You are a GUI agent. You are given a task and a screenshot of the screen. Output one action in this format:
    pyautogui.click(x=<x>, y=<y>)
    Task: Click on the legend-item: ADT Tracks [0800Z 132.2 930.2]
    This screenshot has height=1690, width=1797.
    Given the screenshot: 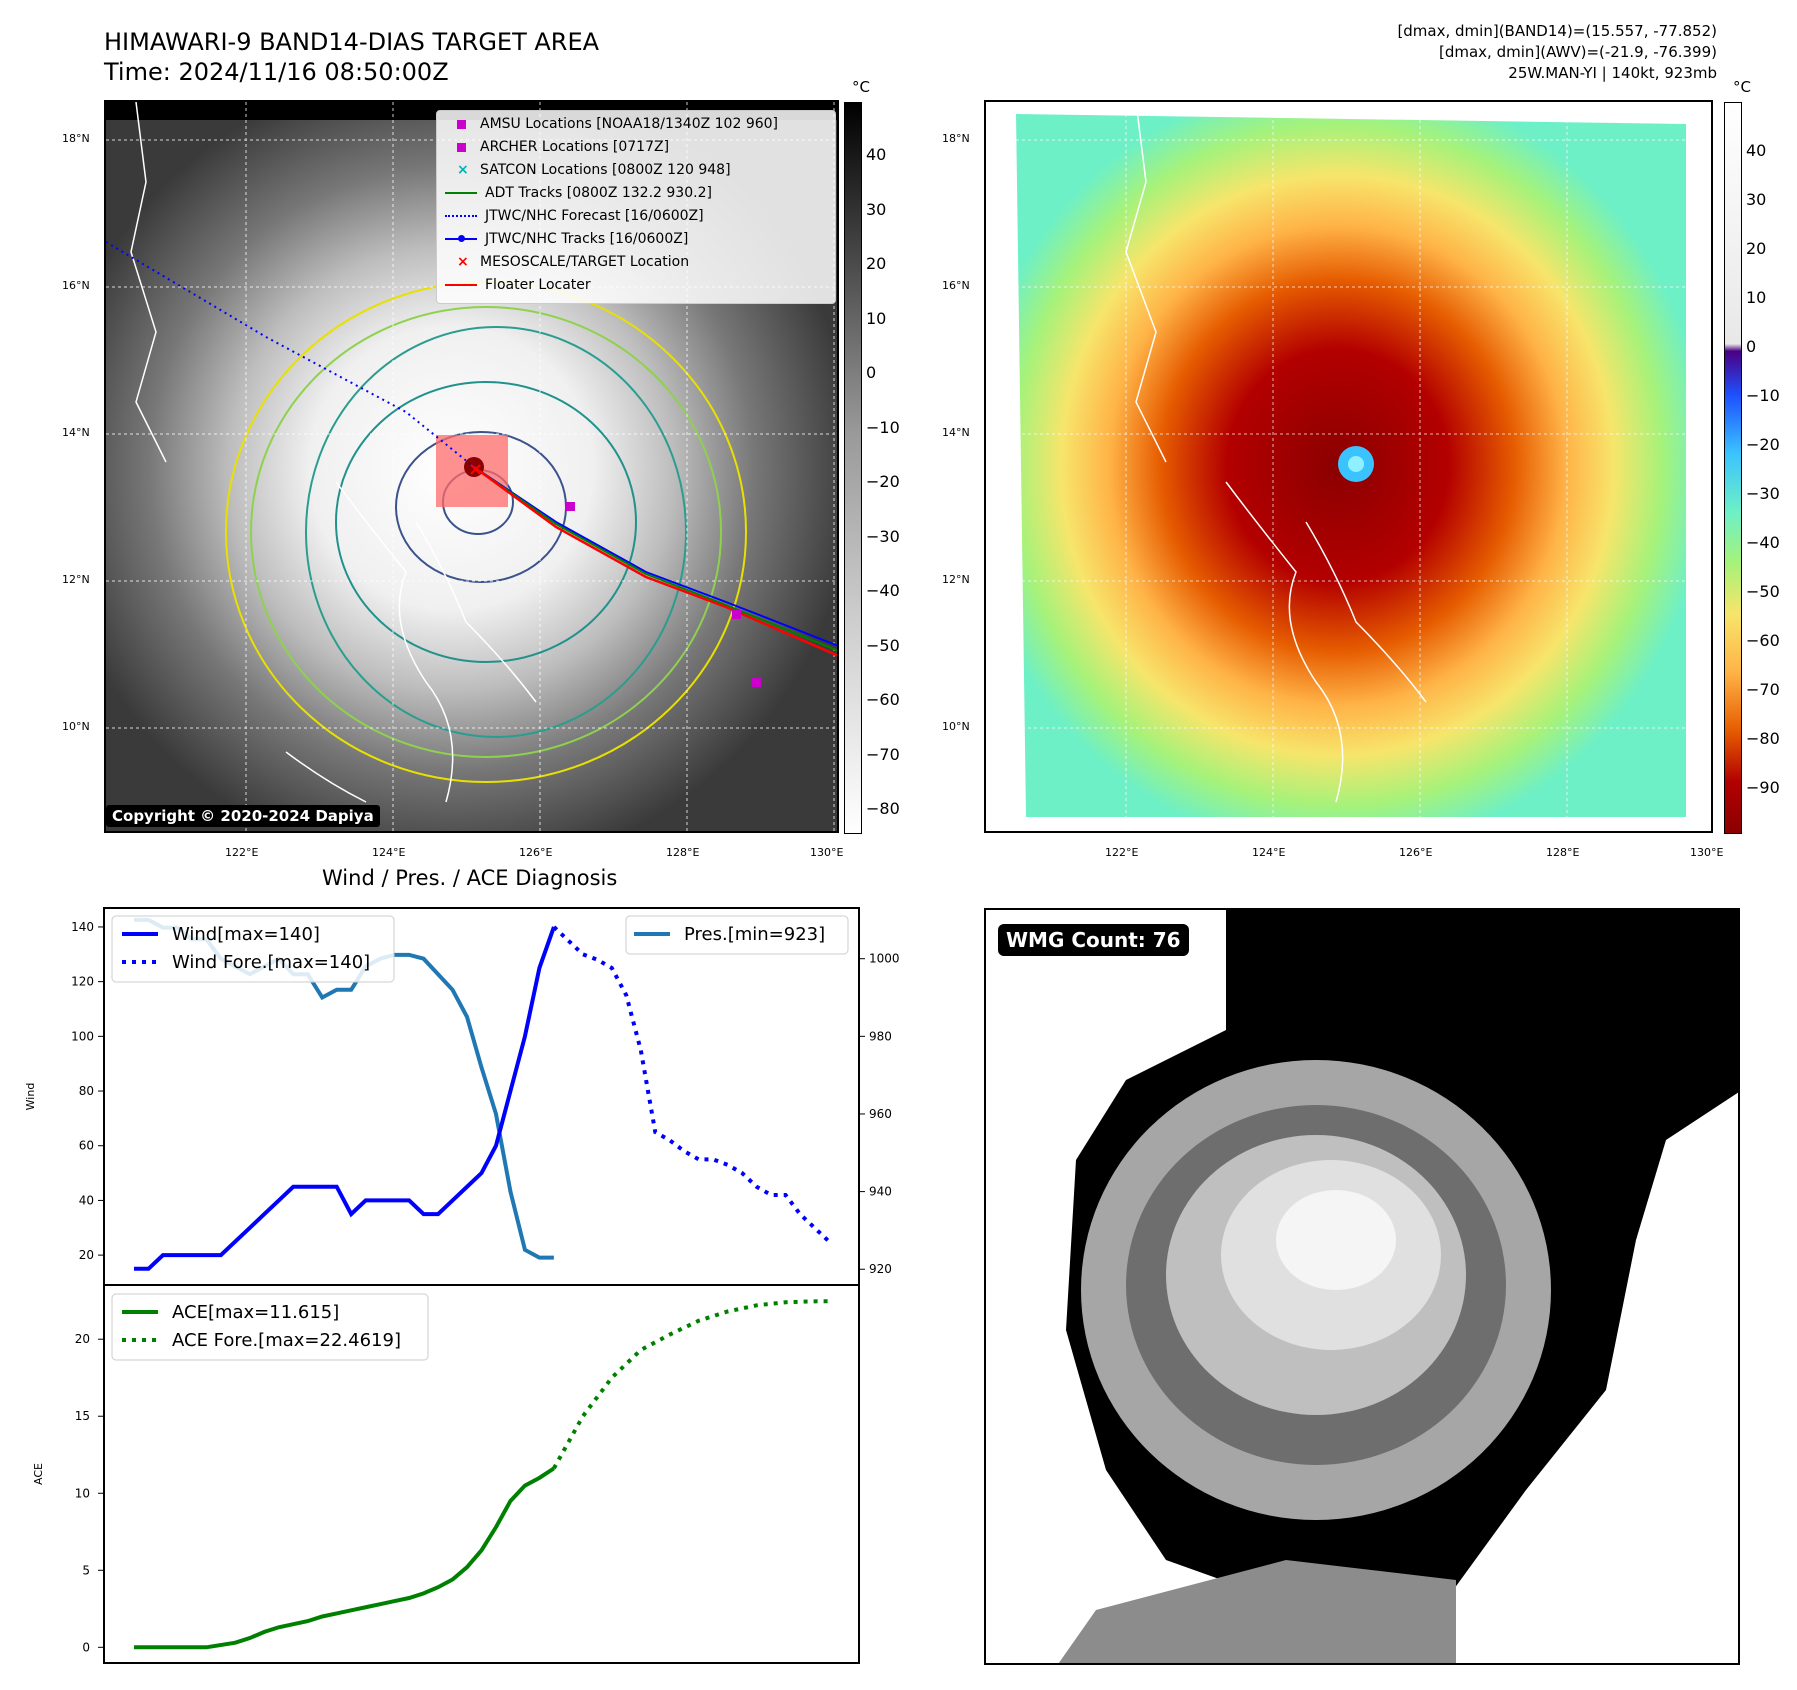 What is the action you would take?
    pyautogui.click(x=574, y=193)
    